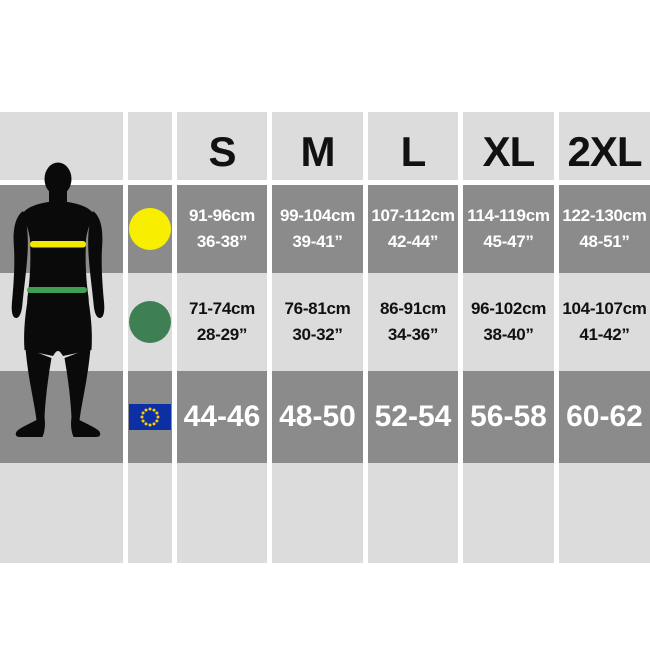 This screenshot has height=650, width=650. Describe the element at coordinates (508, 229) in the screenshot. I see `chest-value-xl: 114-119cm 45-47”` at that location.